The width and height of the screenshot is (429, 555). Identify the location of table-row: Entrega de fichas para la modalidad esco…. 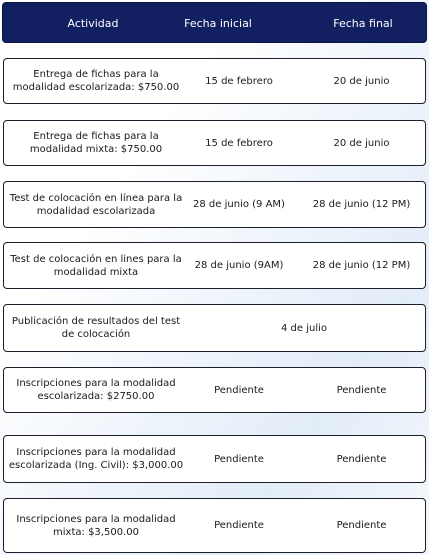
(214, 81).